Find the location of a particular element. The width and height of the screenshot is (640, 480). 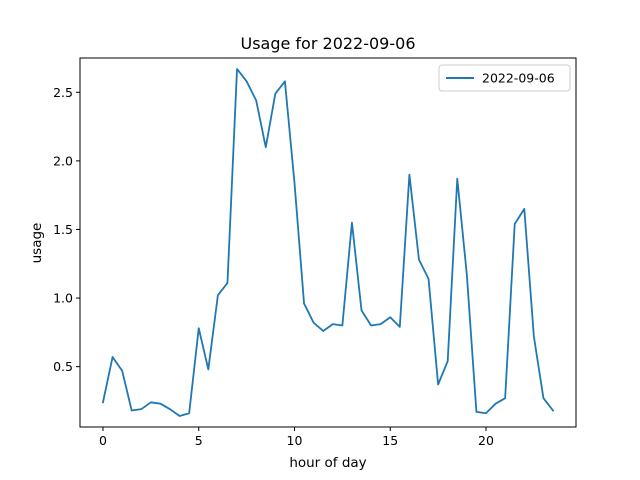

x-tick-label: 20 is located at coordinates (486, 440).